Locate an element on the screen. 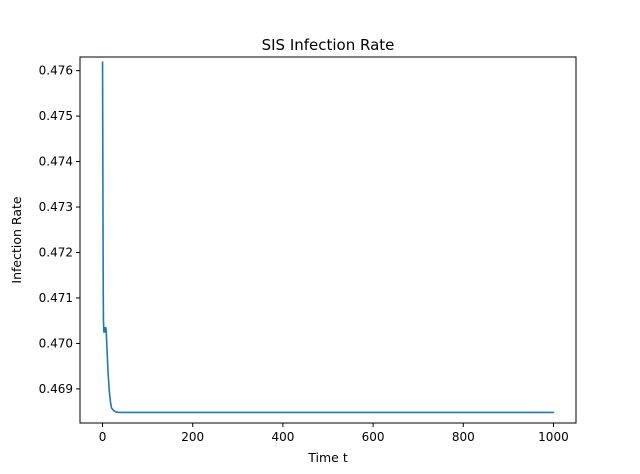  chart-title: SIS Infection Rate is located at coordinates (328, 45).